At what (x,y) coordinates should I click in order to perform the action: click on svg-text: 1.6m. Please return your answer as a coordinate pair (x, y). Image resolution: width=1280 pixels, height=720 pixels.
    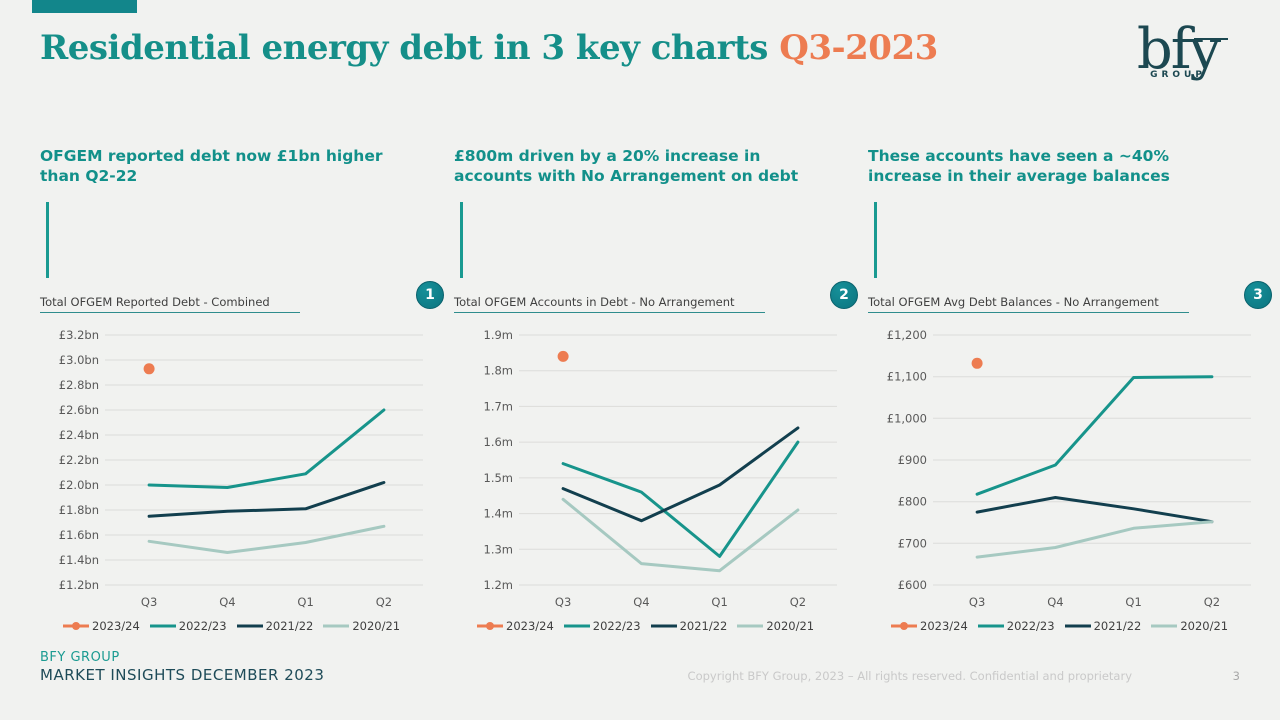
    Looking at the image, I should click on (499, 442).